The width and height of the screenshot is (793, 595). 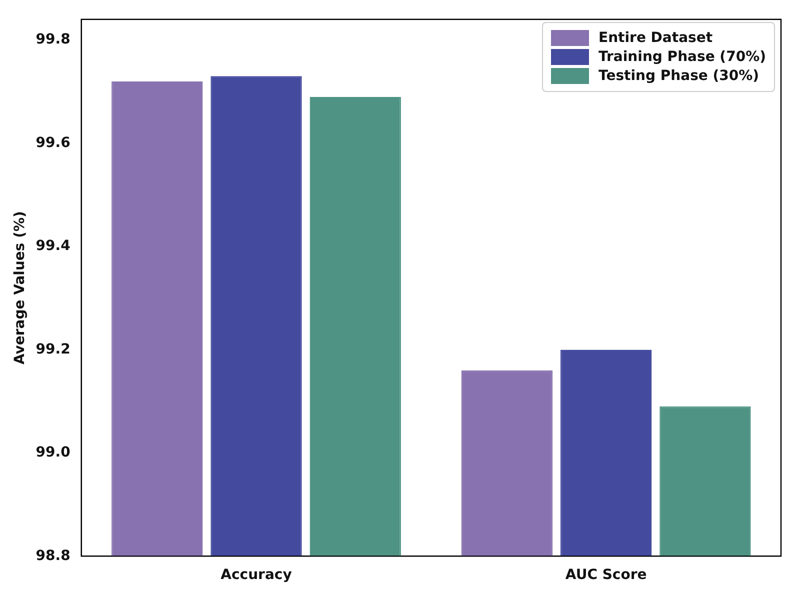 What do you see at coordinates (682, 57) in the screenshot?
I see `legend-label: Training Phase (70%)` at bounding box center [682, 57].